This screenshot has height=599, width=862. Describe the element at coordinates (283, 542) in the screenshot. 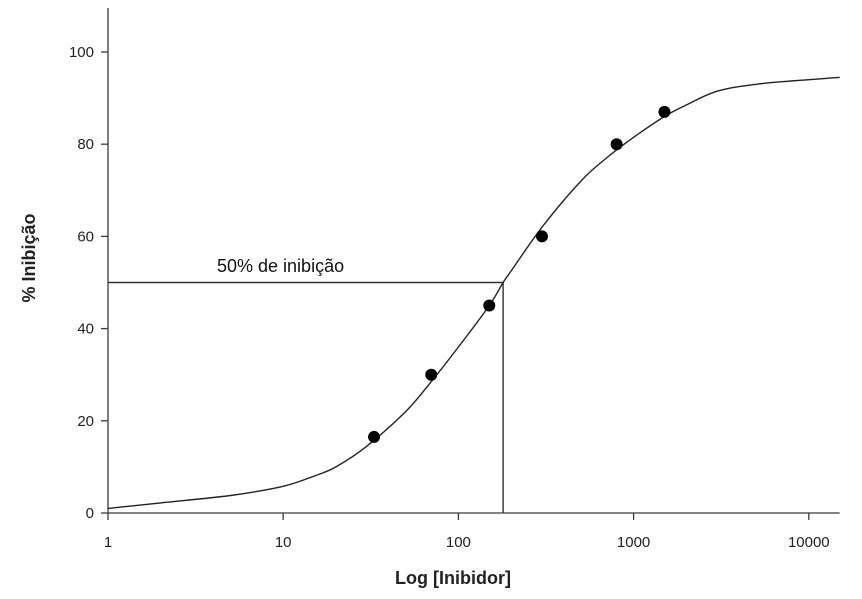

I see `x-tick-label: 10` at that location.